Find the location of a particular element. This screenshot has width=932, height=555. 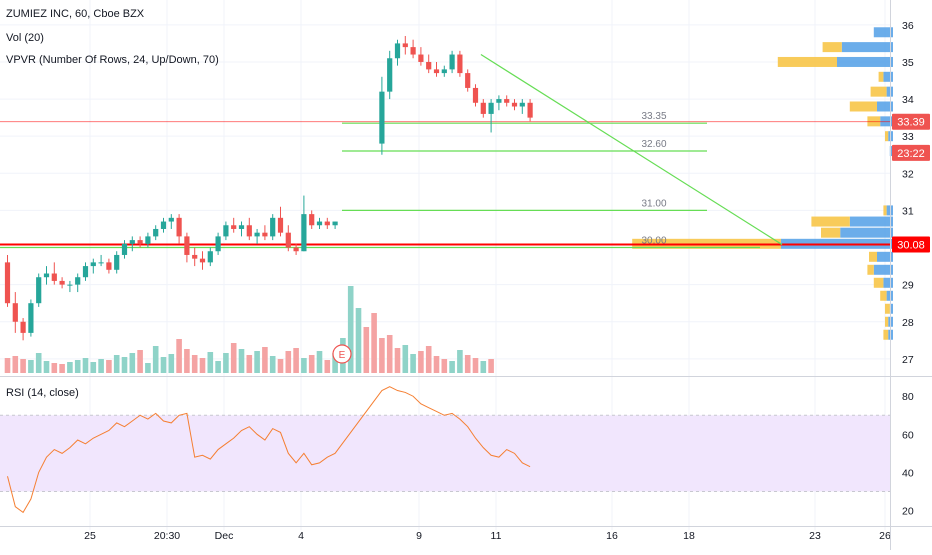

price-tick-label: 35 is located at coordinates (908, 63).